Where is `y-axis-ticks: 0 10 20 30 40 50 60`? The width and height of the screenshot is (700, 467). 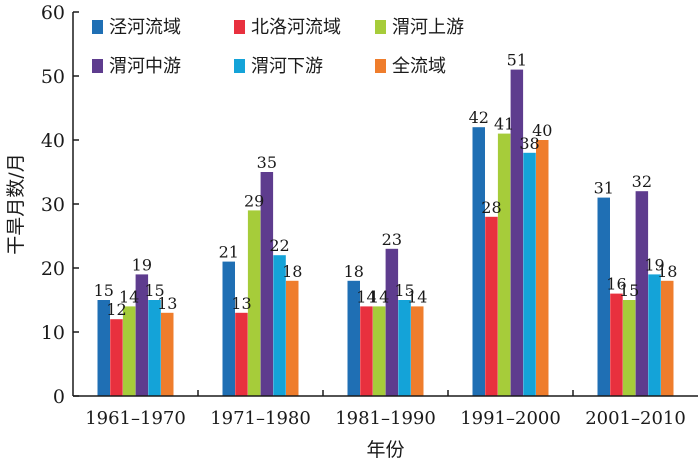 y-axis-ticks: 0 10 20 30 40 50 60 is located at coordinates (60, 205).